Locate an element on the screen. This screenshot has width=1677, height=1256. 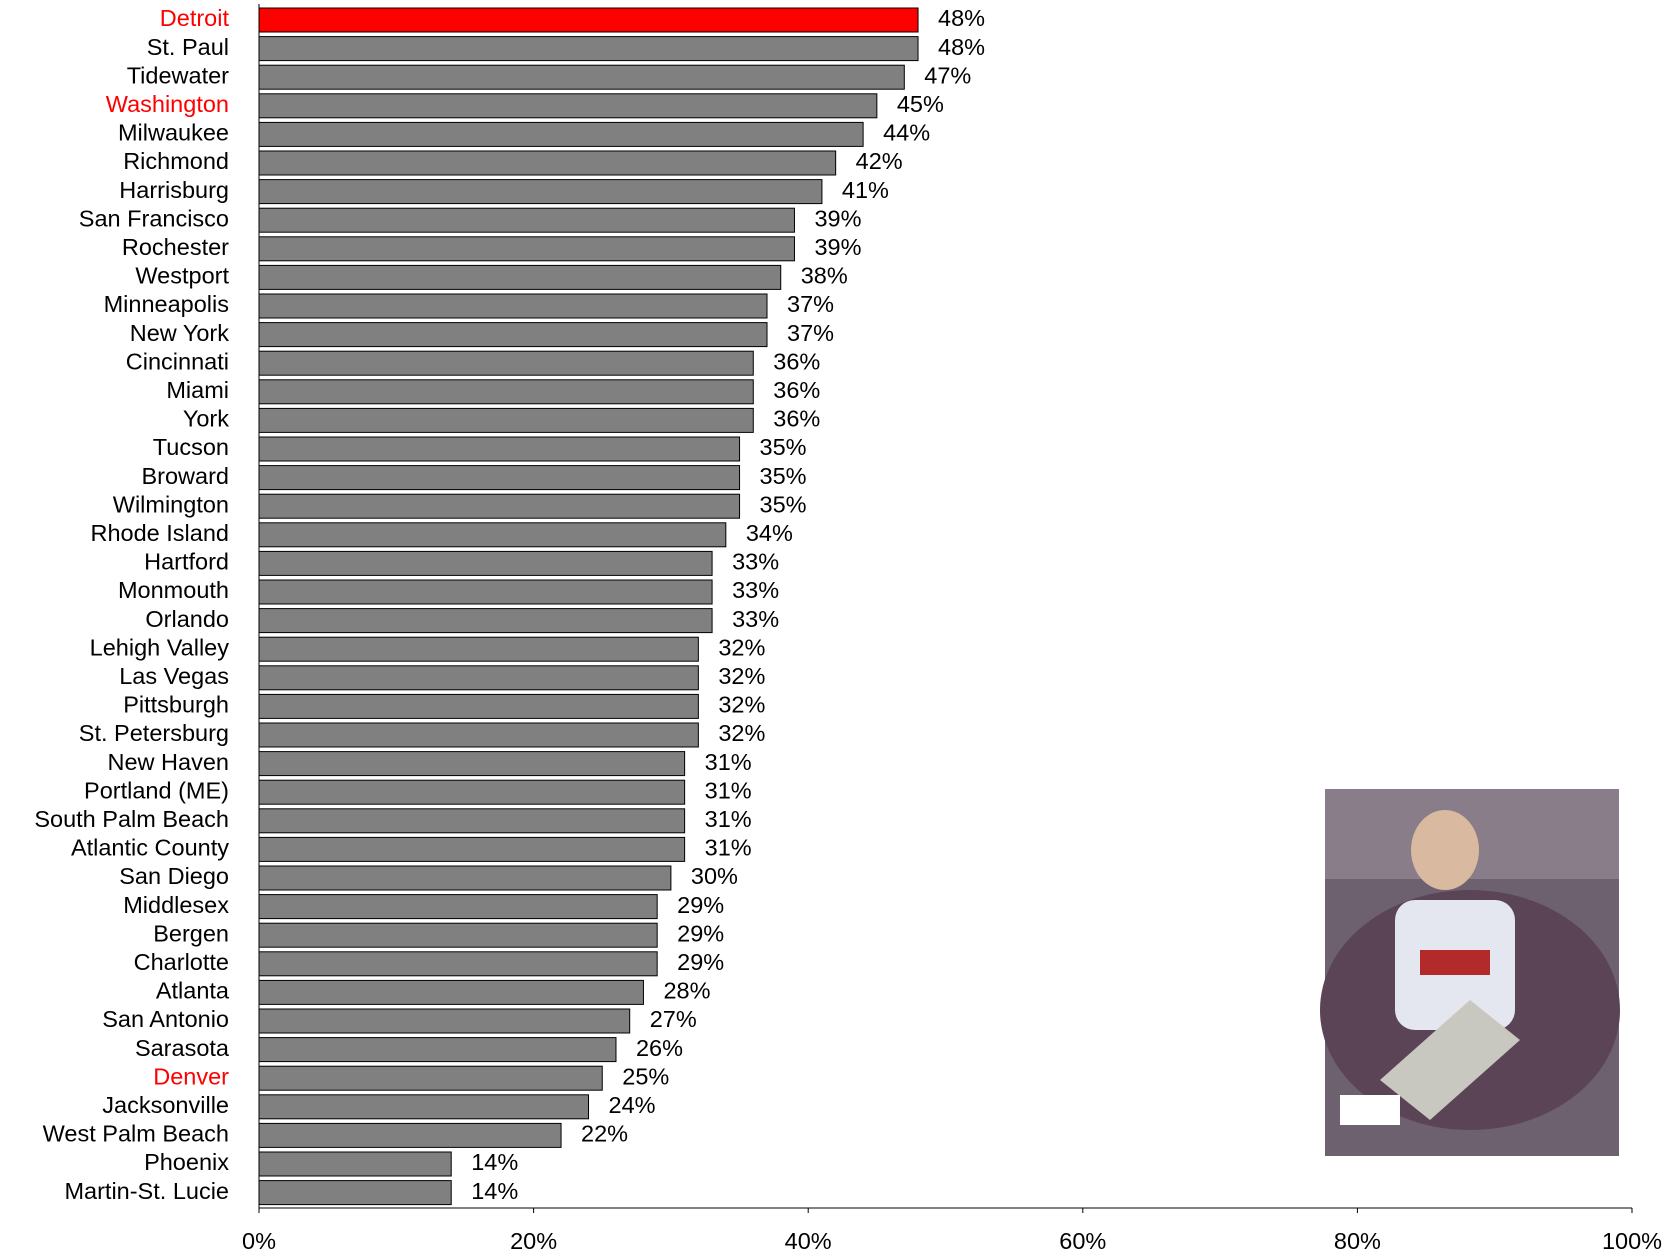
y-tick-label: Charlotte is located at coordinates (181, 962).